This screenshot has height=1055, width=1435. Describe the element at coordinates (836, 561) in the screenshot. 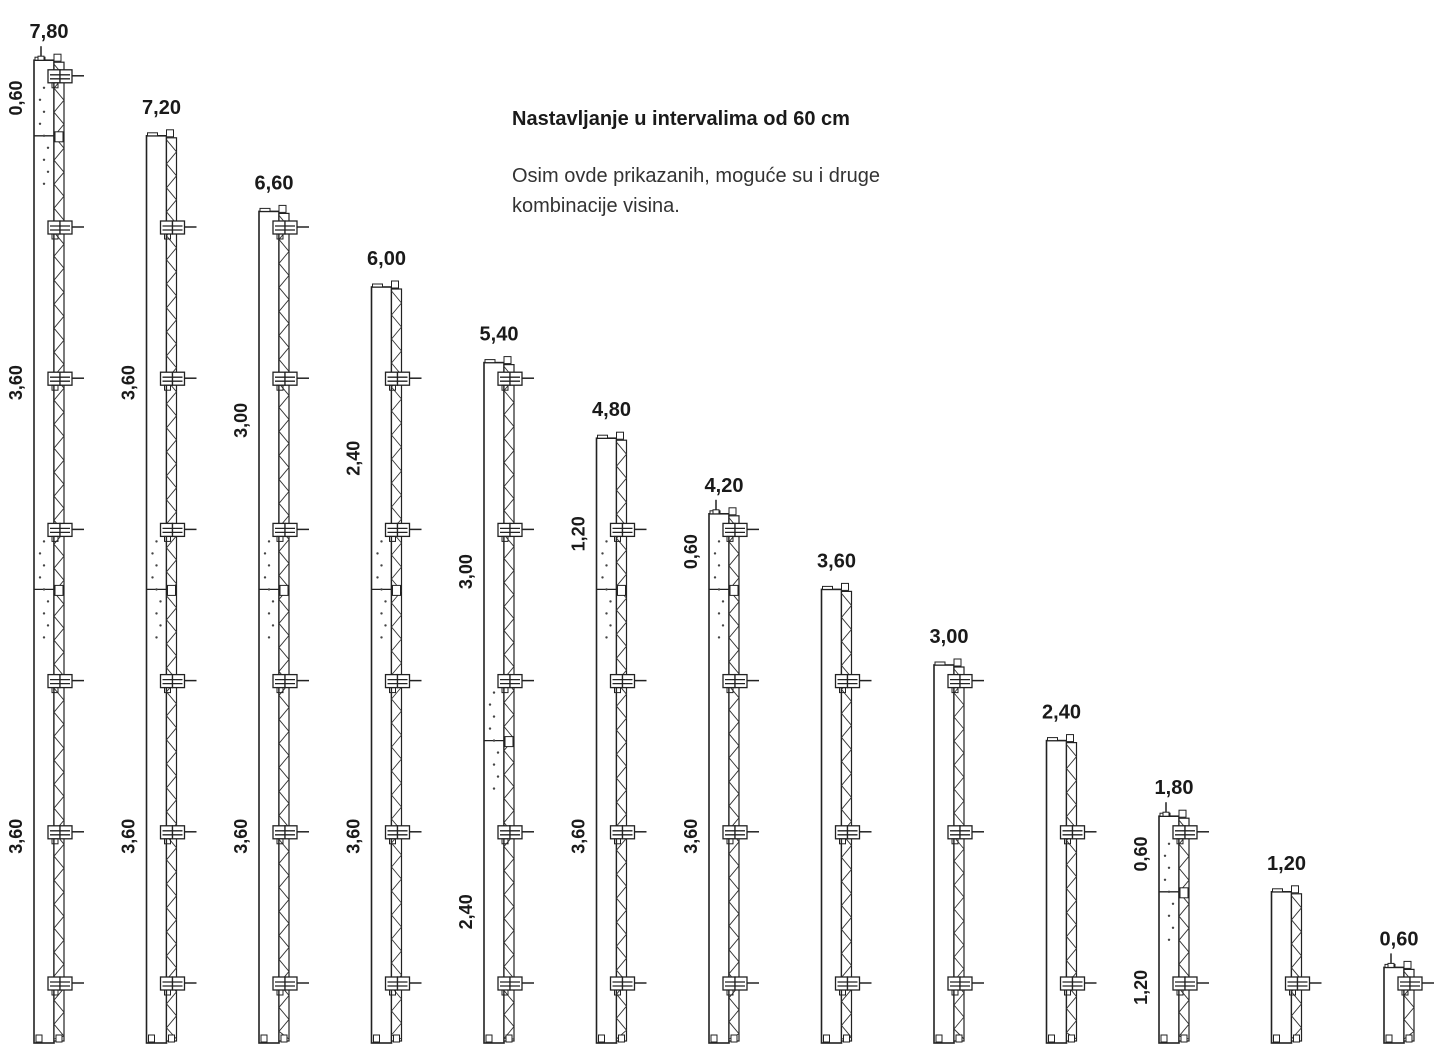

I see `total-height-label: 3,60` at that location.